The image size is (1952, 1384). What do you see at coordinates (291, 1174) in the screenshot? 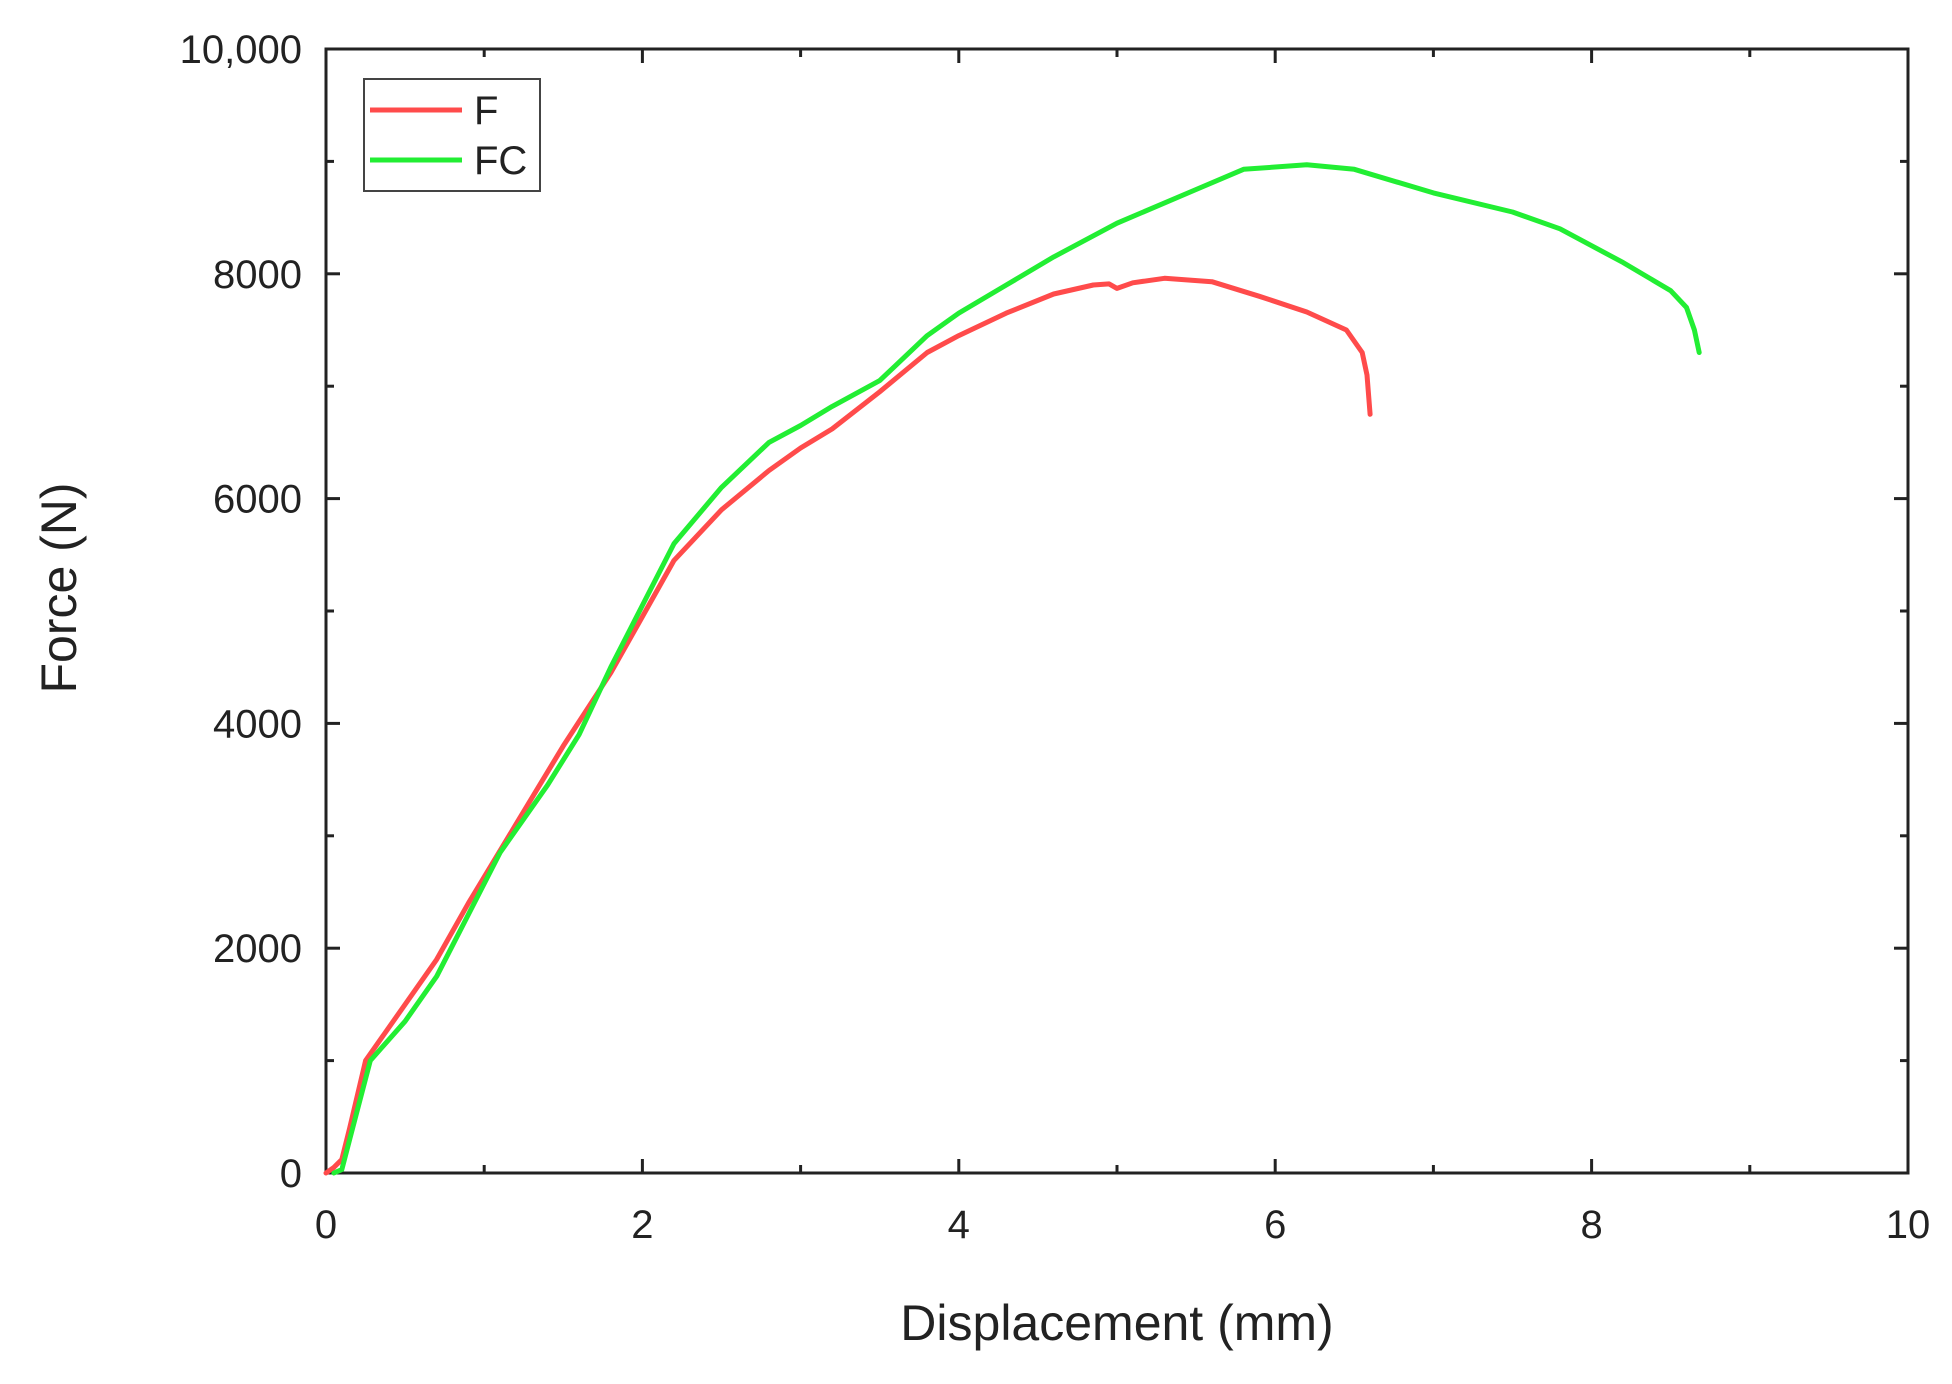
I see `y-tick-label: 0` at bounding box center [291, 1174].